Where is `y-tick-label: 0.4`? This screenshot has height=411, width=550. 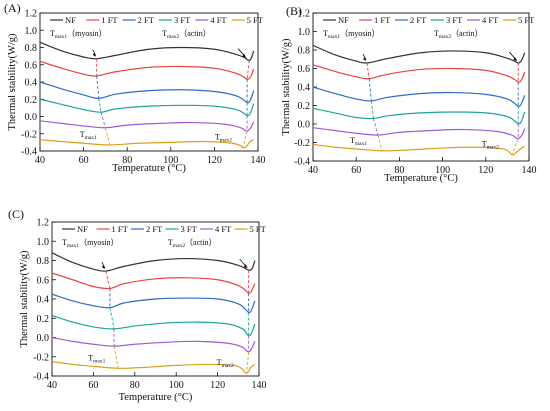
y-tick-label: 0.4 is located at coordinates (43, 300).